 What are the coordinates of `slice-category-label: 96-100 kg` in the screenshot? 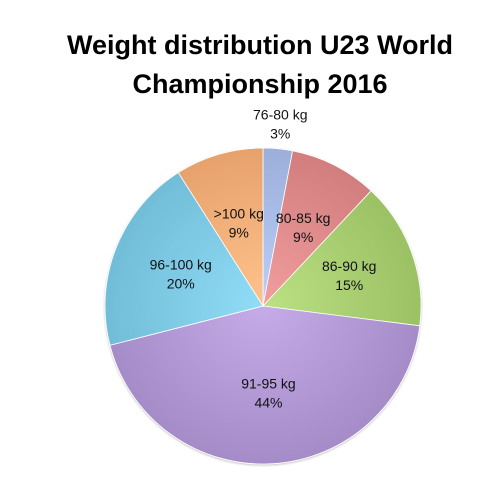 It's located at (181, 264).